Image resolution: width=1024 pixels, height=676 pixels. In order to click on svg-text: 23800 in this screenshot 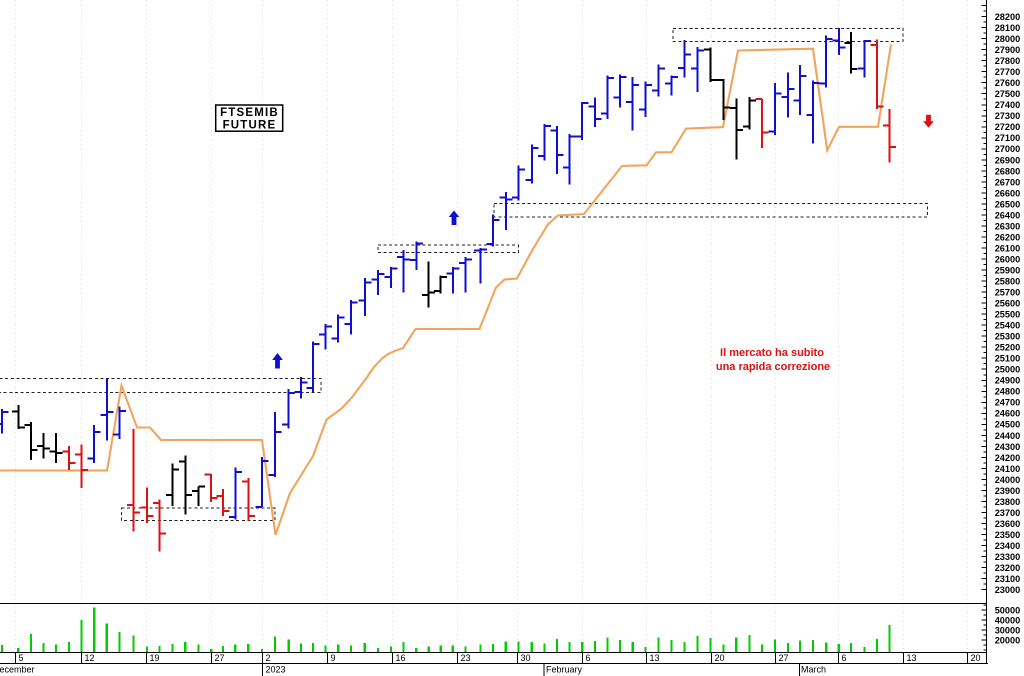, I will do `click(1008, 502)`.